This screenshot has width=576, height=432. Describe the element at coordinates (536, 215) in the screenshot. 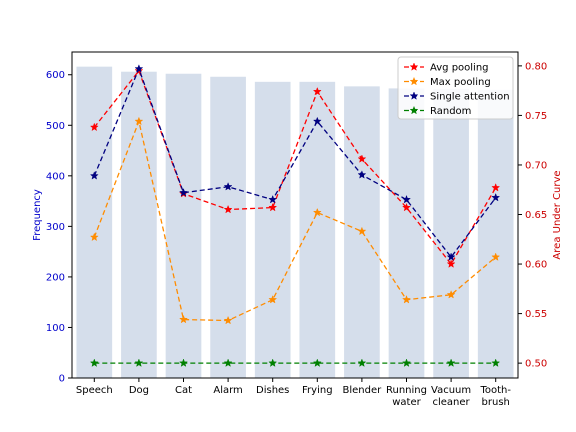

I see `y-right-tick-label: 0.65` at that location.